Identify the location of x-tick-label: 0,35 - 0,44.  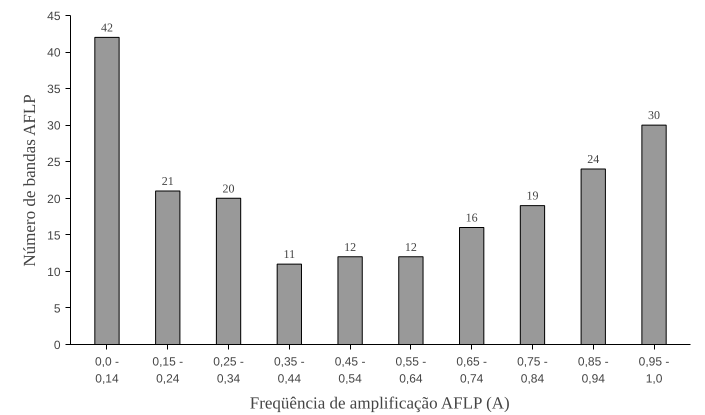
(289, 370).